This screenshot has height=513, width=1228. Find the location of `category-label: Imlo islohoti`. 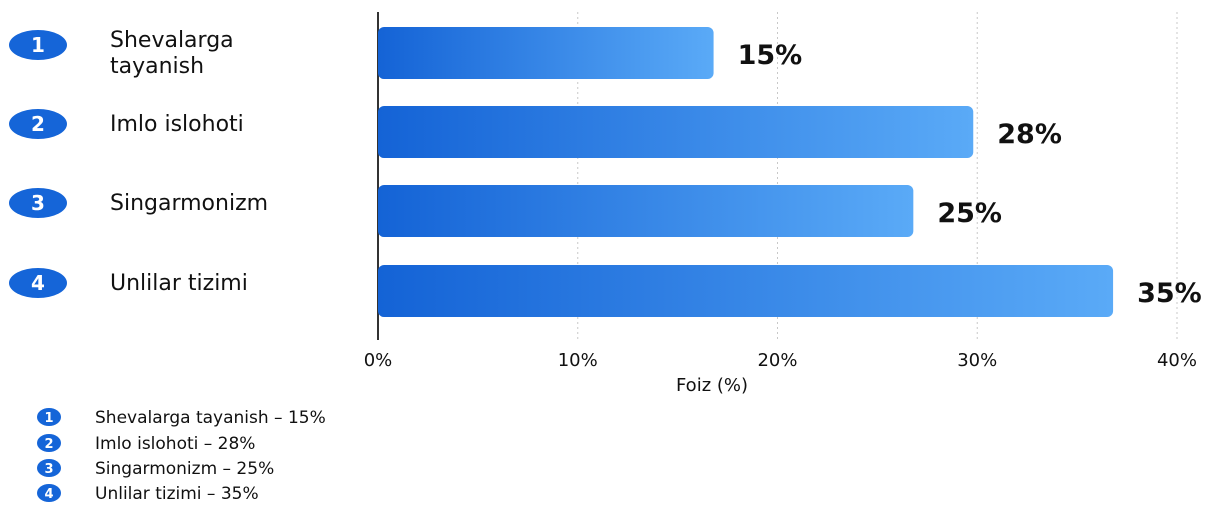

category-label: Imlo islohoti is located at coordinates (177, 124).